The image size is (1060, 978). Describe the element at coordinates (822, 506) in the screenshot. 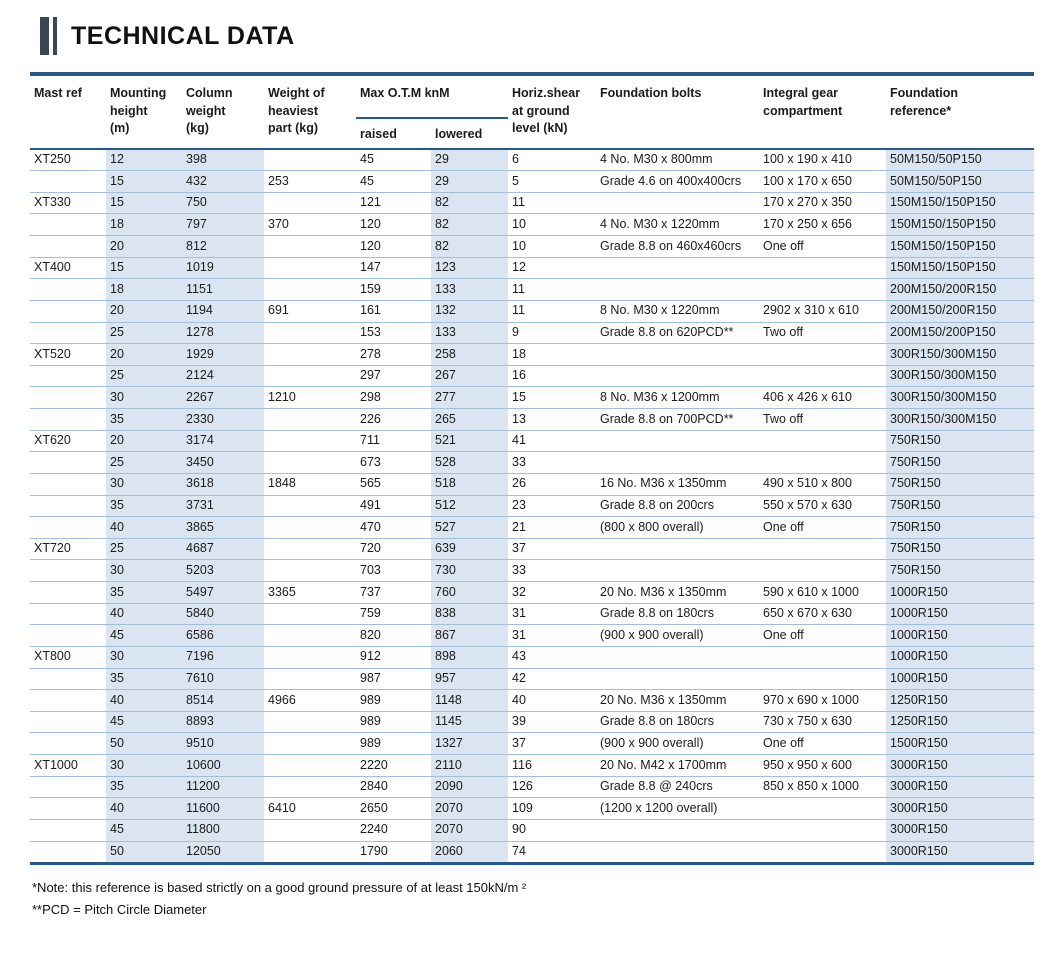

I see `gear-compartment-cell: 550 x 570 x 630` at that location.